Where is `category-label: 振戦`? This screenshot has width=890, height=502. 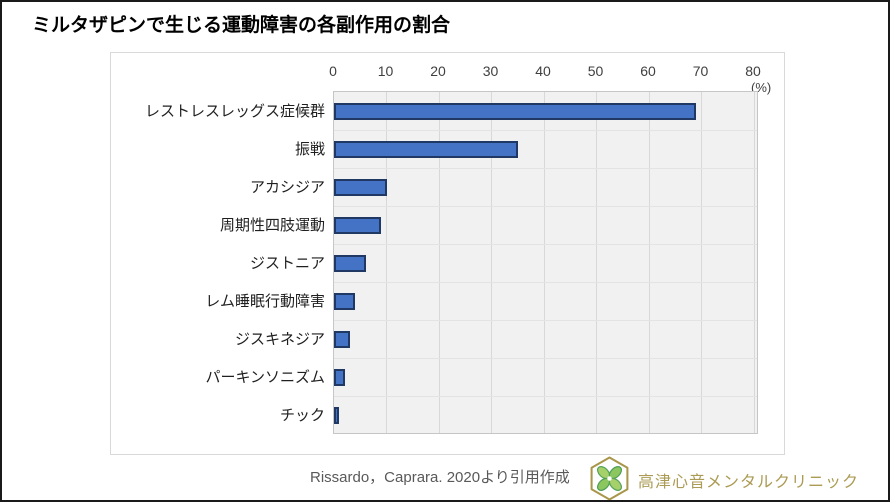 category-label: 振戦 is located at coordinates (309, 149).